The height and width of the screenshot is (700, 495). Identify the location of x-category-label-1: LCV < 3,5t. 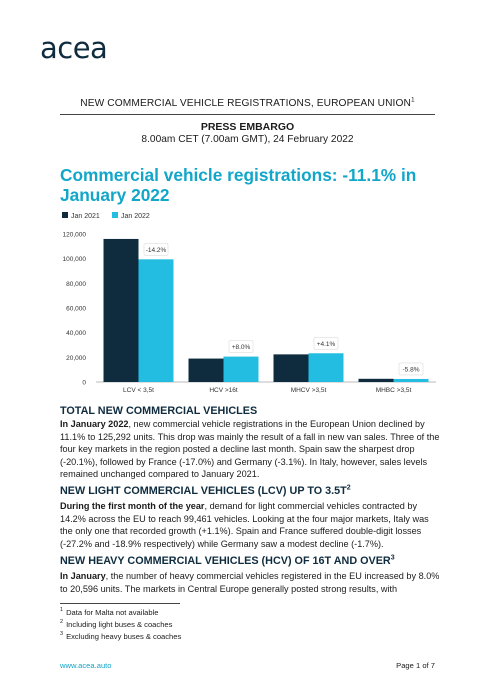
(138, 390).